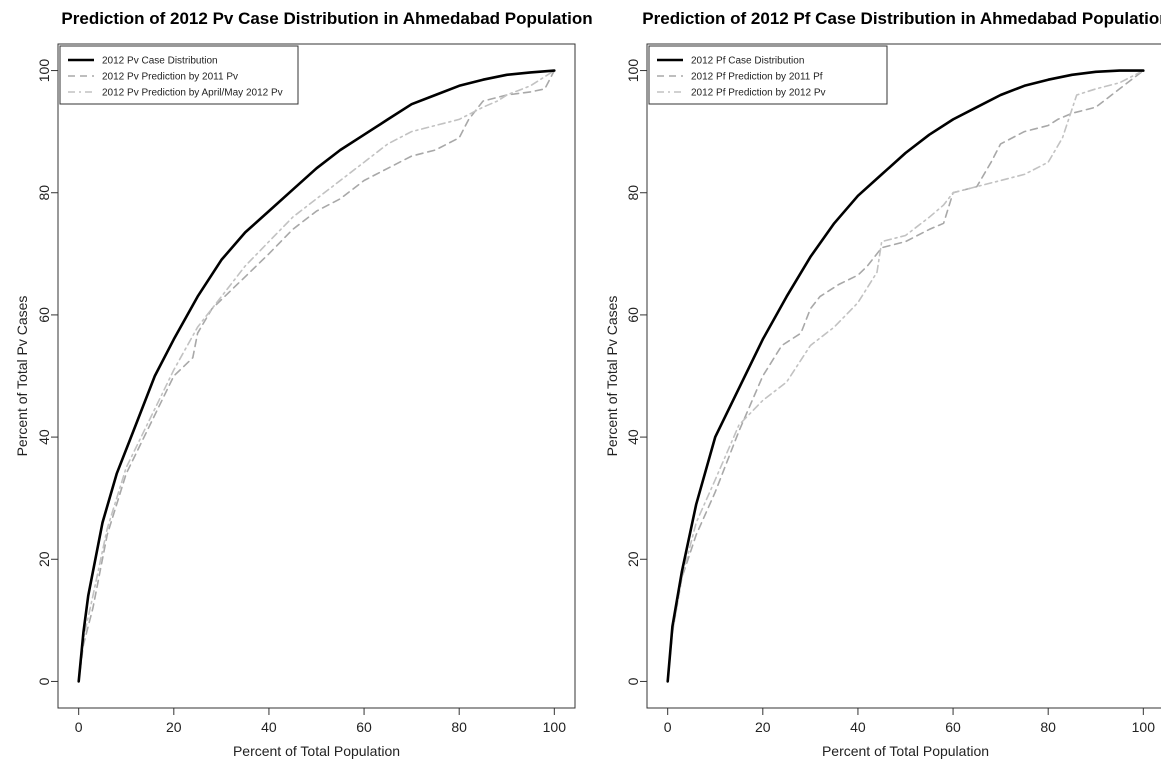 Image resolution: width=1161 pixels, height=766 pixels. What do you see at coordinates (192, 93) in the screenshot?
I see `legend-entry: 2012 Pv Prediction by April/May 2012 Pv` at bounding box center [192, 93].